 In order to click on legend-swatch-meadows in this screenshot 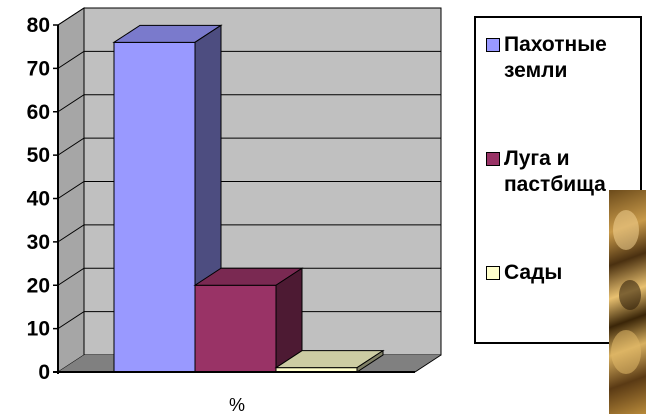, I will do `click(493, 159)`.